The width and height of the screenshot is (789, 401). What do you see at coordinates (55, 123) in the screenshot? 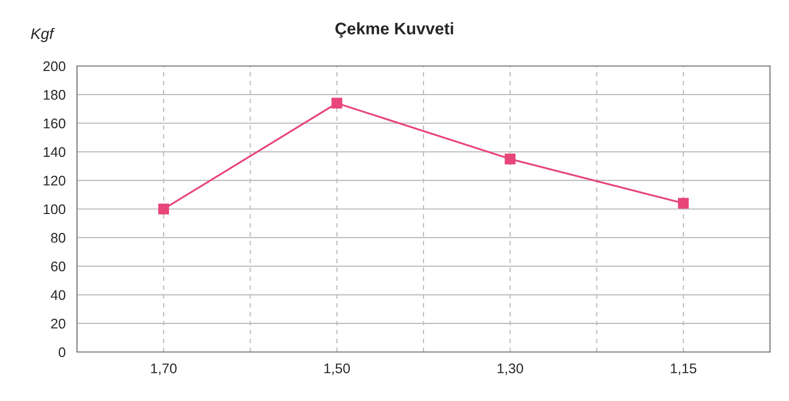
I see `y-tick-label: 160` at bounding box center [55, 123].